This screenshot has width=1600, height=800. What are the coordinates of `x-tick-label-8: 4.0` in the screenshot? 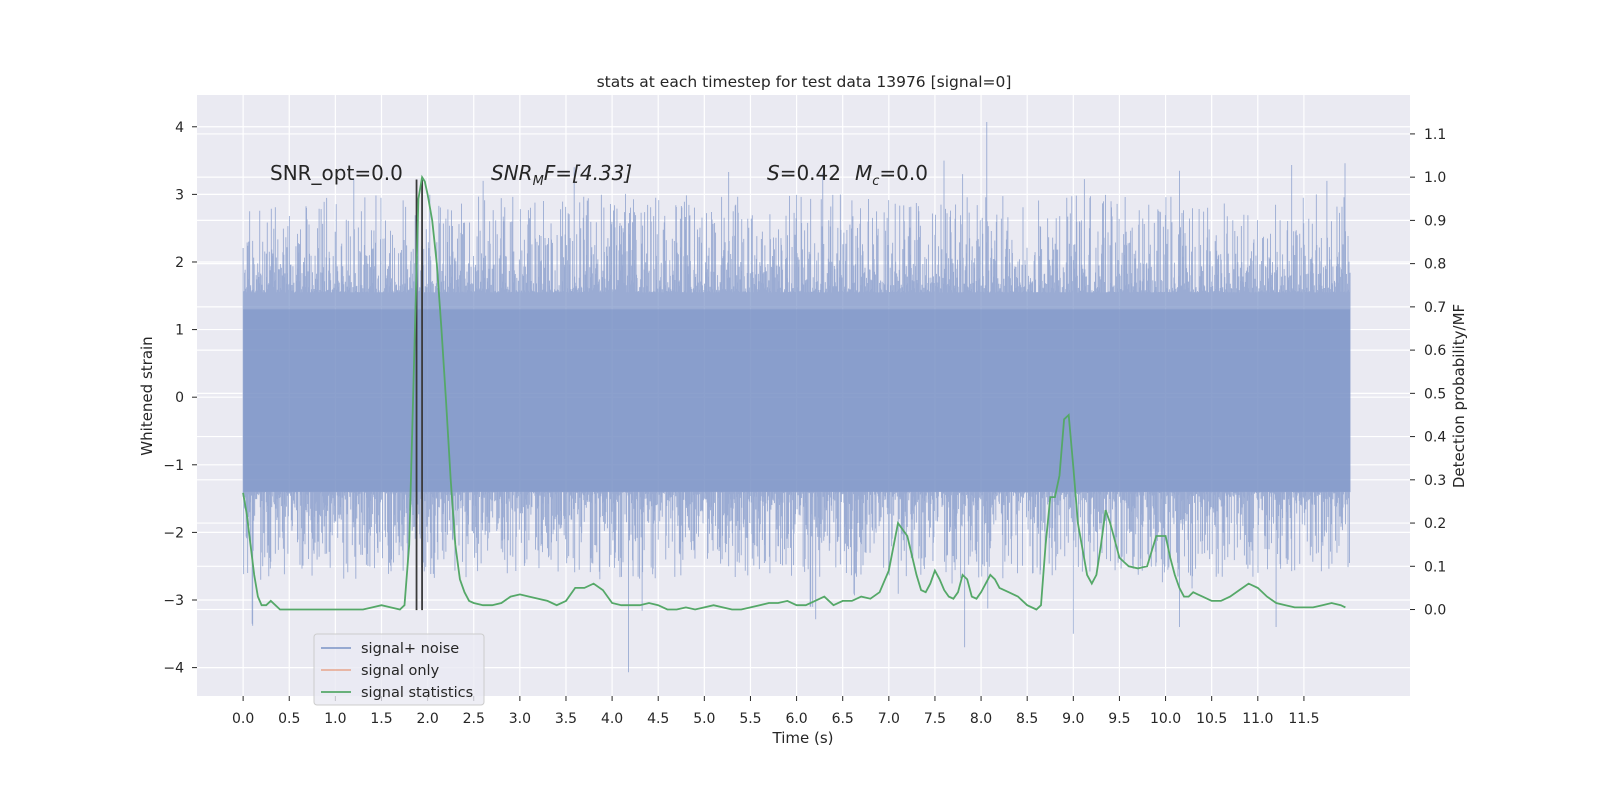 It's located at (612, 719).